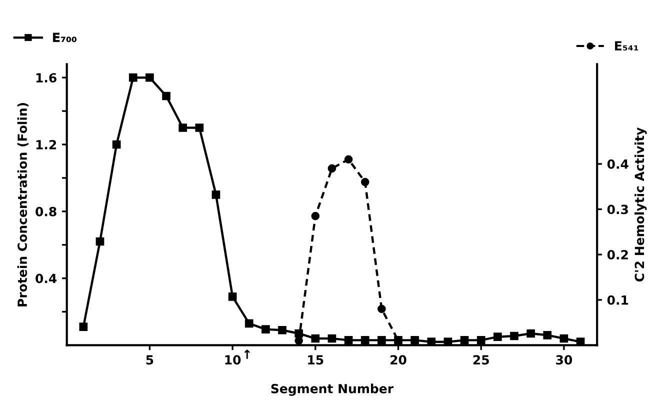  What do you see at coordinates (233, 360) in the screenshot?
I see `x-tick-label: 10` at bounding box center [233, 360].